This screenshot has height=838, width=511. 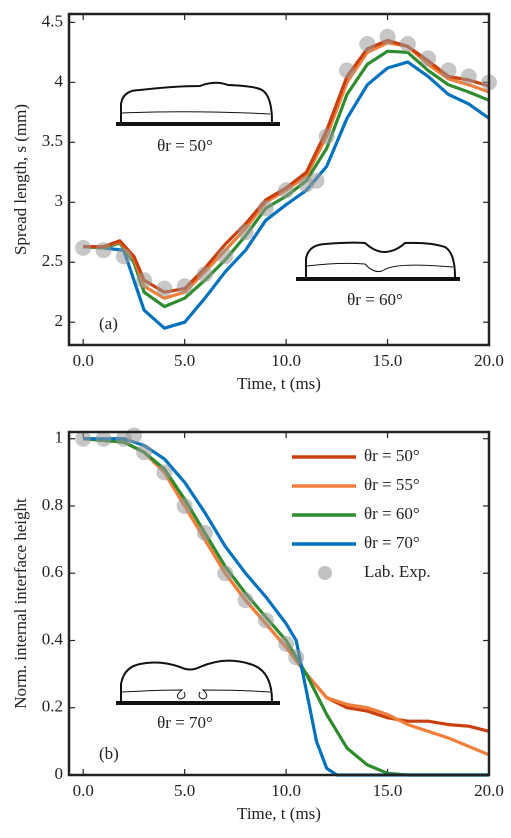 What do you see at coordinates (59, 773) in the screenshot?
I see `y-tick-label: 0` at bounding box center [59, 773].